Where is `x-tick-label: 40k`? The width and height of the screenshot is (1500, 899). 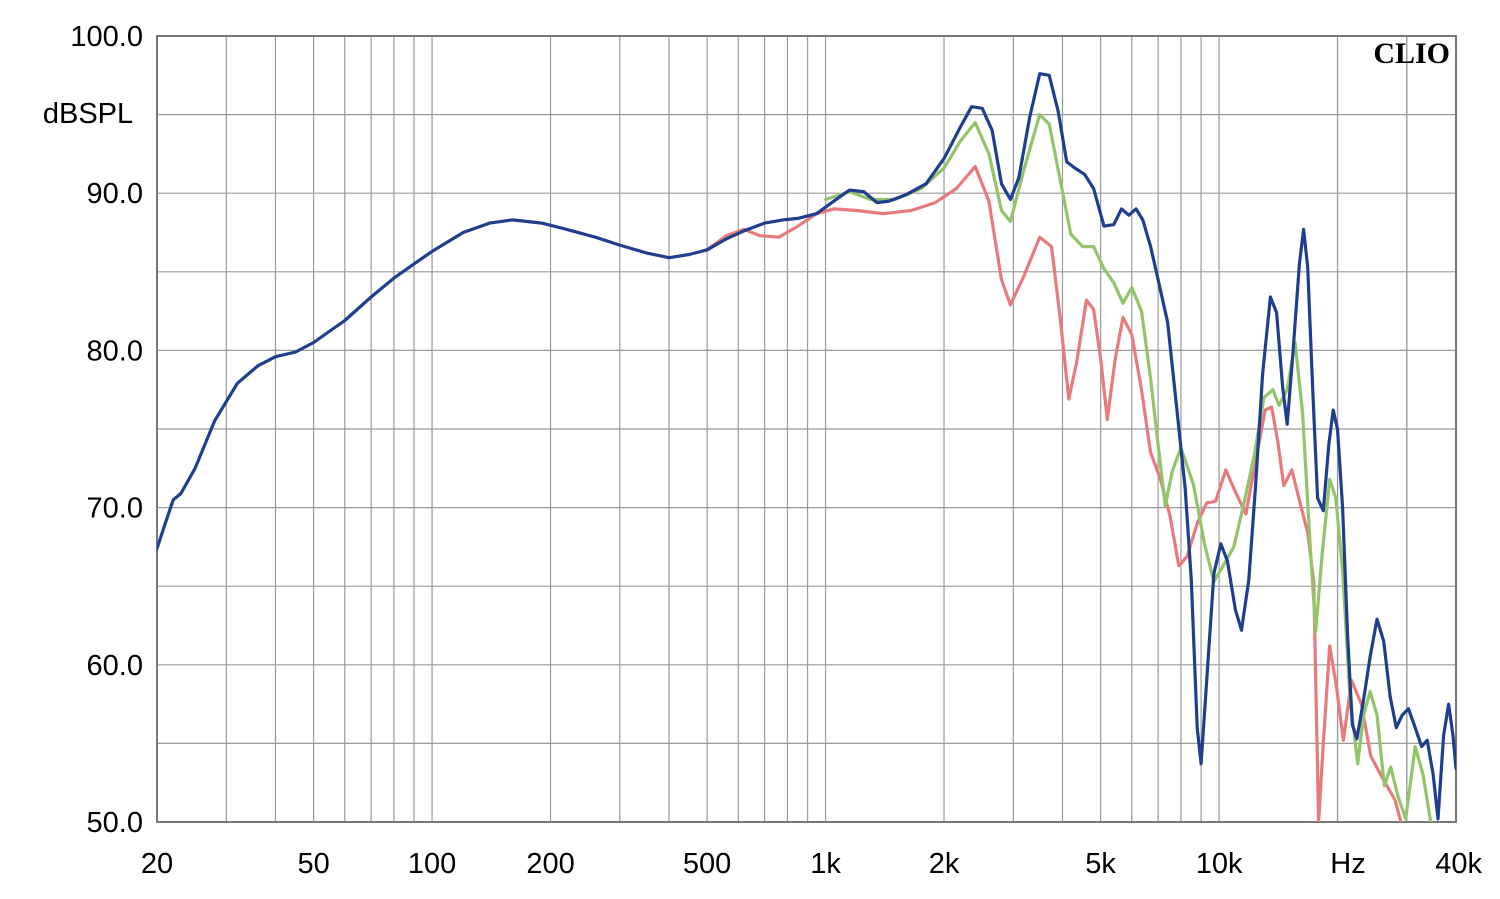 x-tick-label: 40k is located at coordinates (1458, 864).